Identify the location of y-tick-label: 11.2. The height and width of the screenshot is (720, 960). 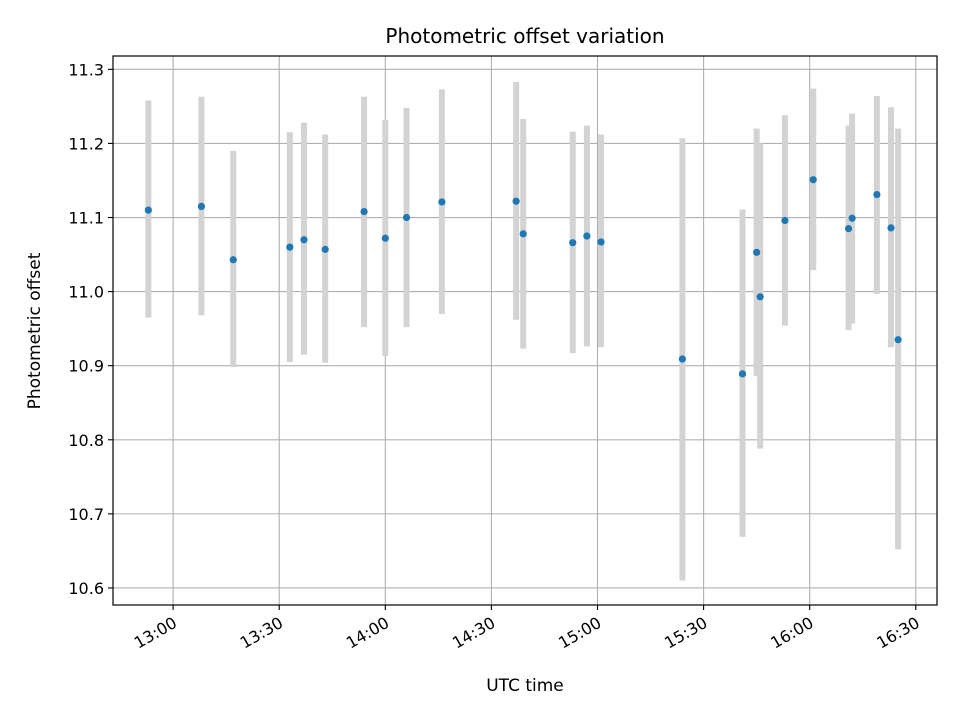
(86, 143).